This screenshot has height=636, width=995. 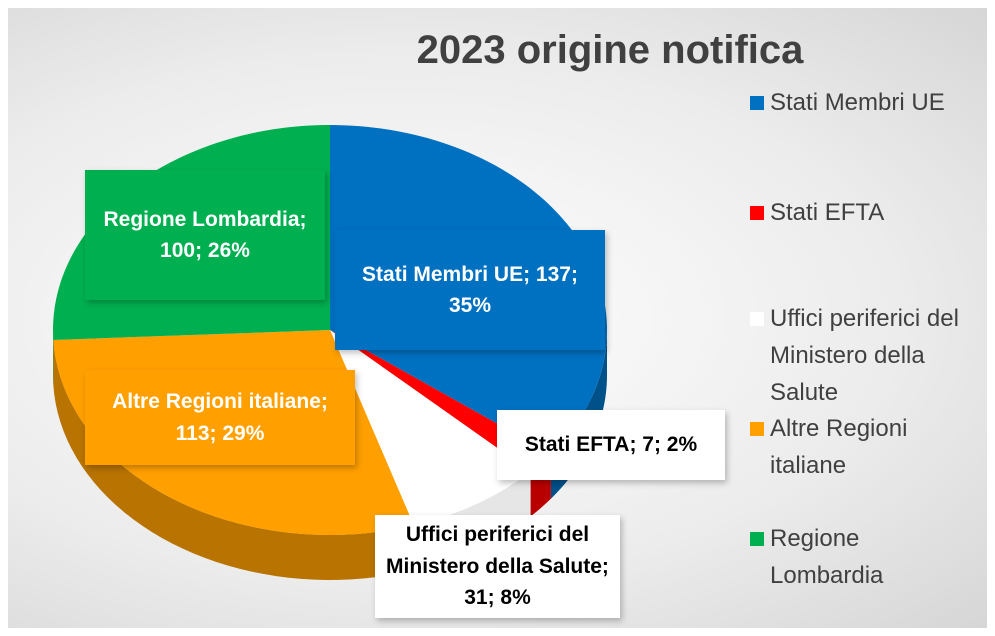 I want to click on legend-label: Stati Membri UE, so click(x=857, y=102).